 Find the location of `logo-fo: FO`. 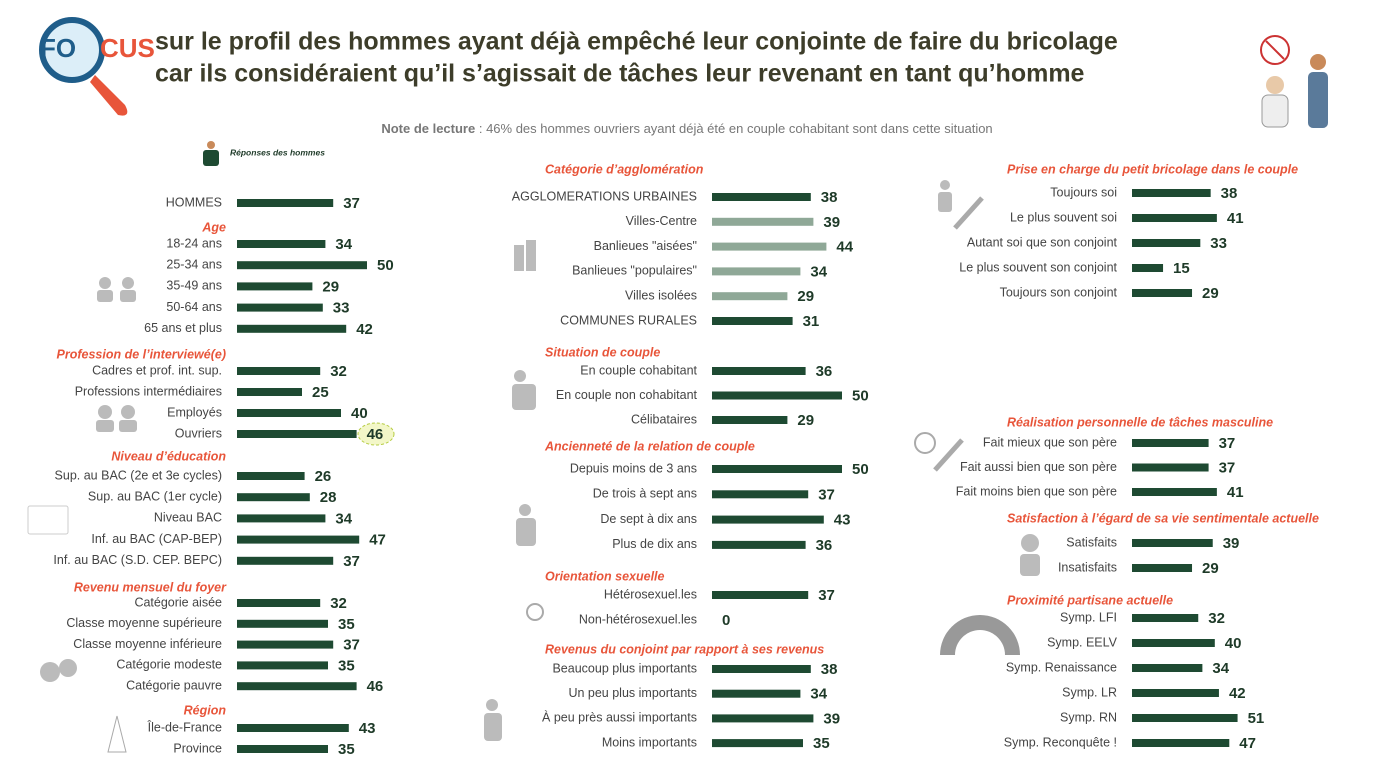

logo-fo: FO is located at coordinates (58, 48).